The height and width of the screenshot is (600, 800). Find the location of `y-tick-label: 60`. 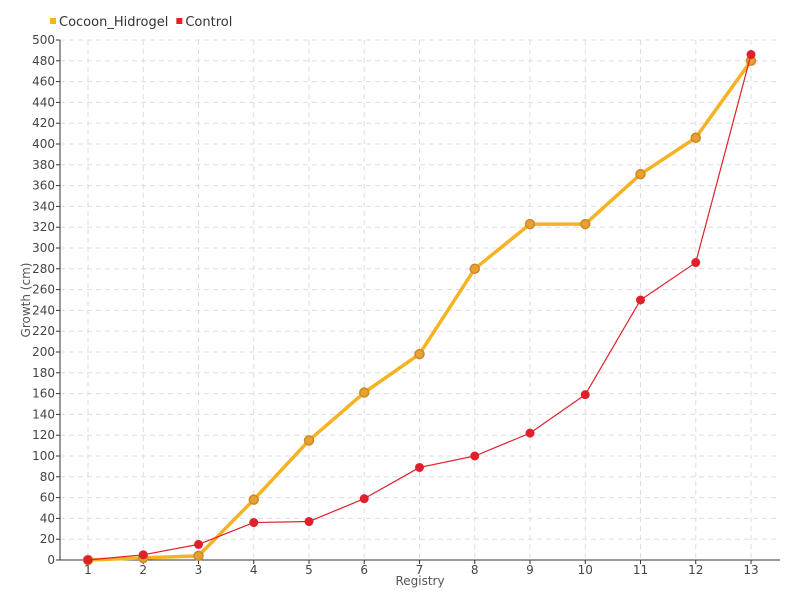

y-tick-label: 60 is located at coordinates (47, 498).